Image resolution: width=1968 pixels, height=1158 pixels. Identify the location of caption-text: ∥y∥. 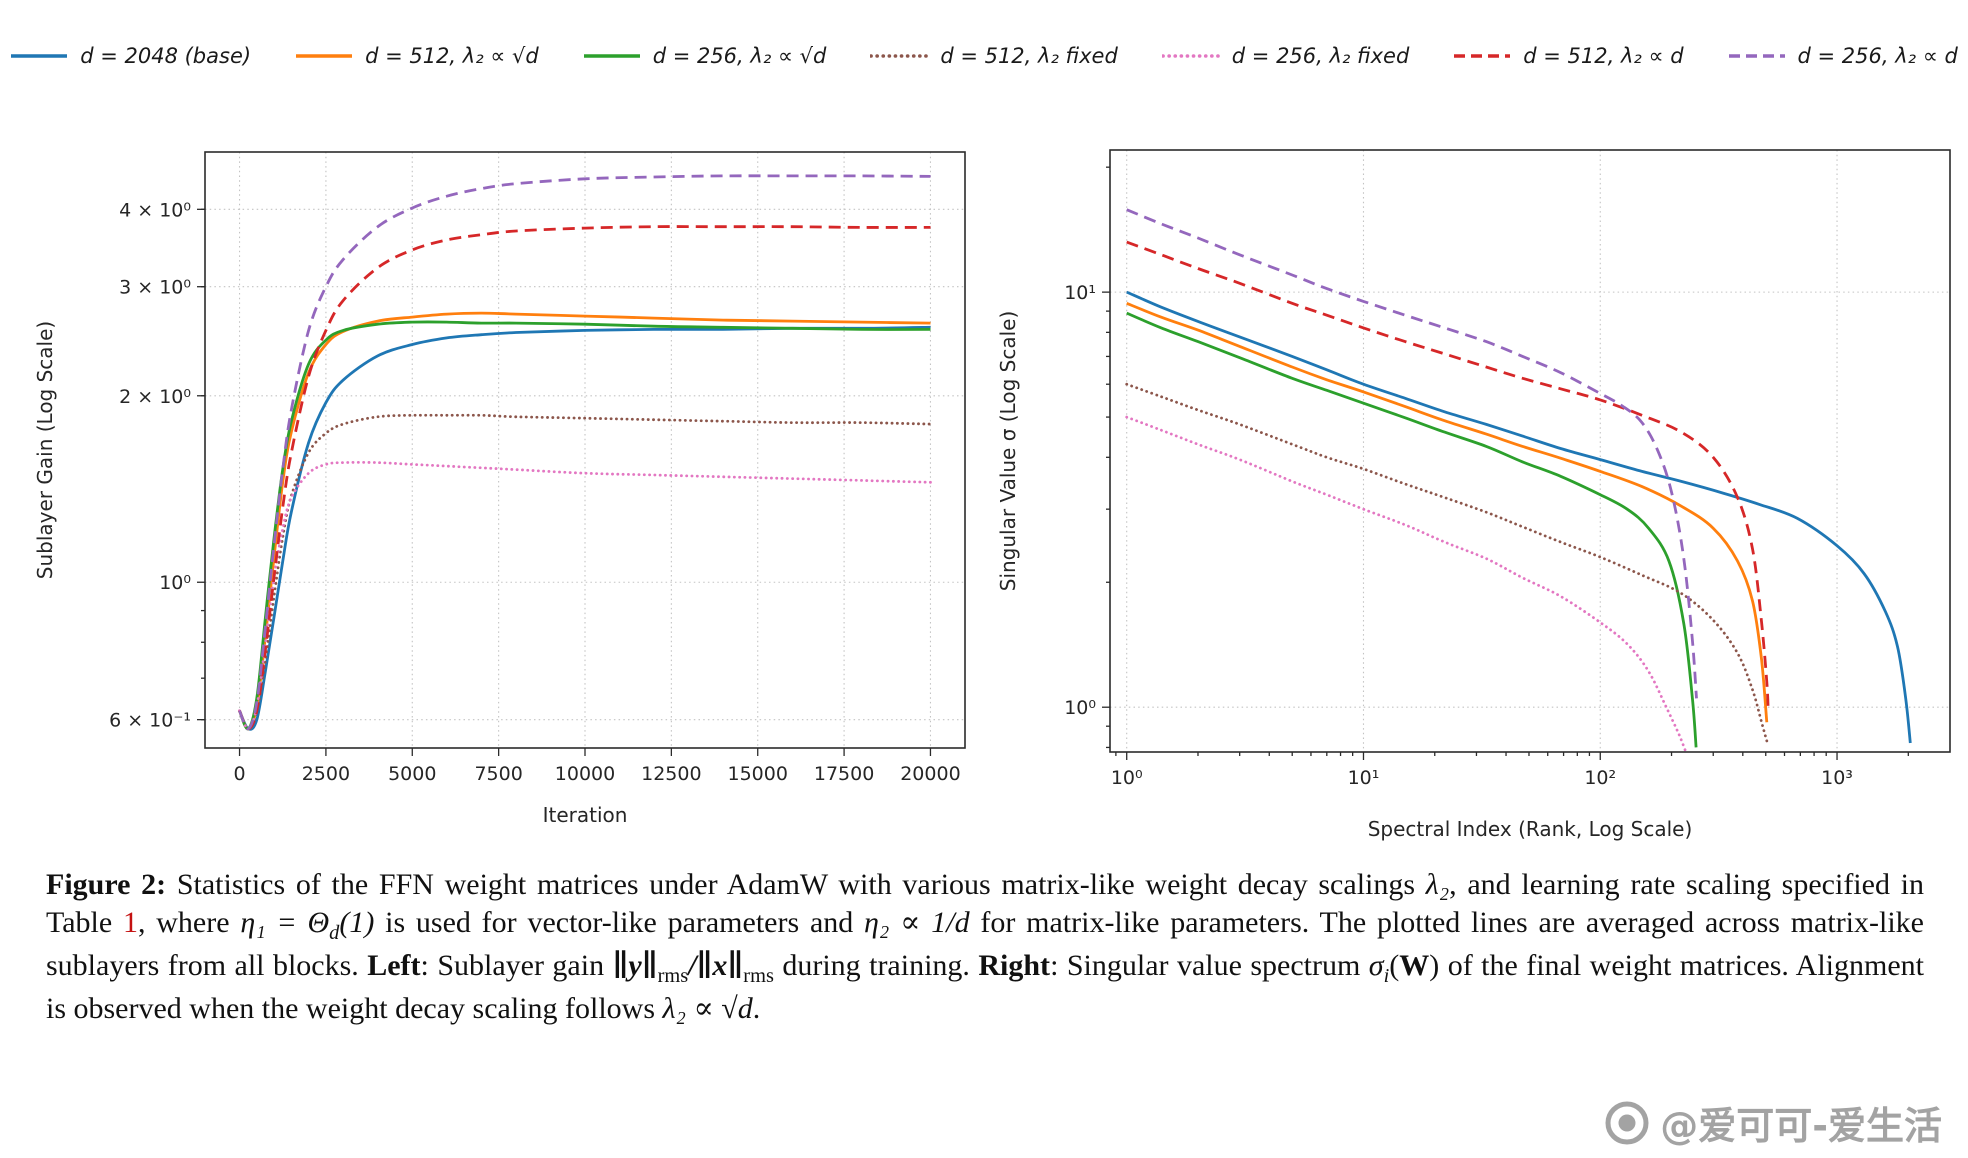
(635, 965).